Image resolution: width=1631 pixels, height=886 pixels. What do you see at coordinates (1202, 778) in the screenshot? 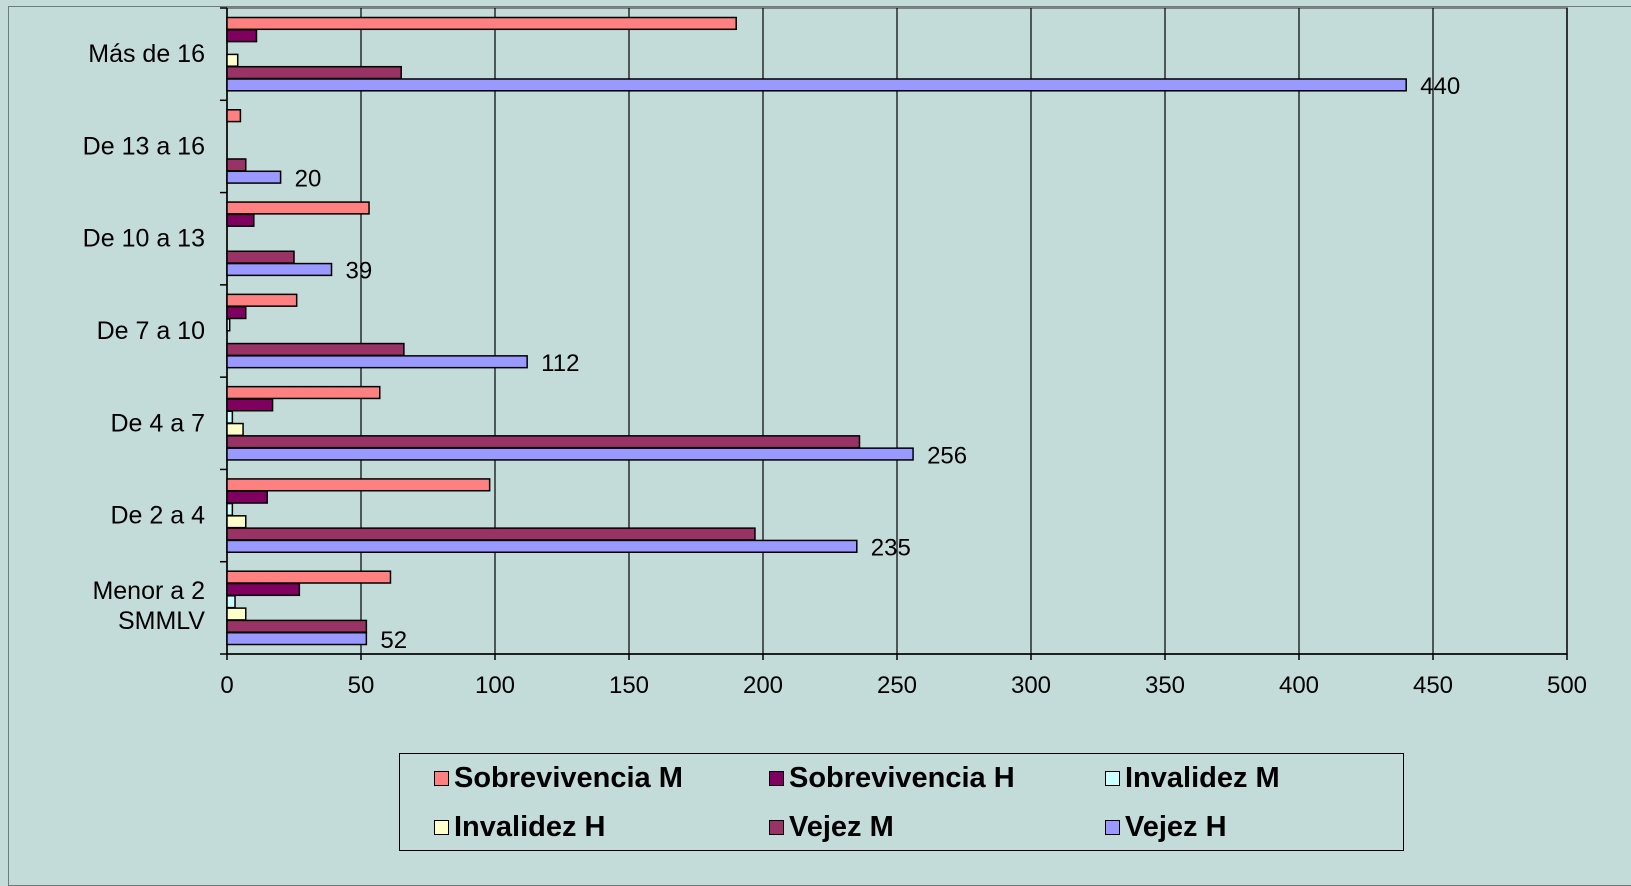
I see `legend-label: Invalidez M` at bounding box center [1202, 778].